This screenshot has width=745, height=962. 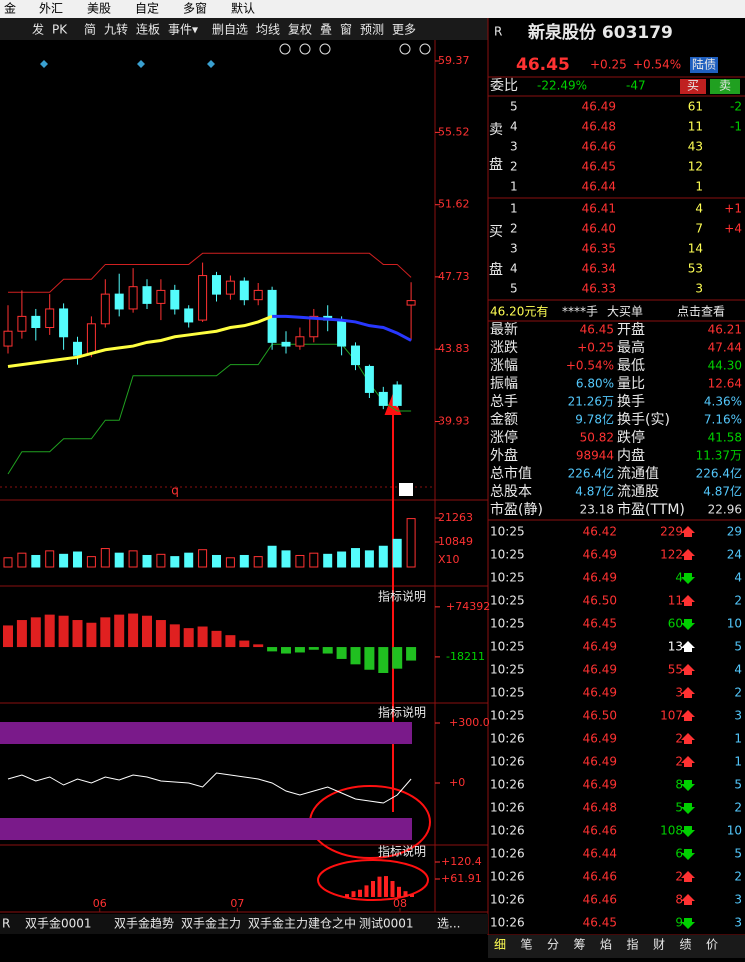 I want to click on stat-value: 46.45, so click(x=597, y=330).